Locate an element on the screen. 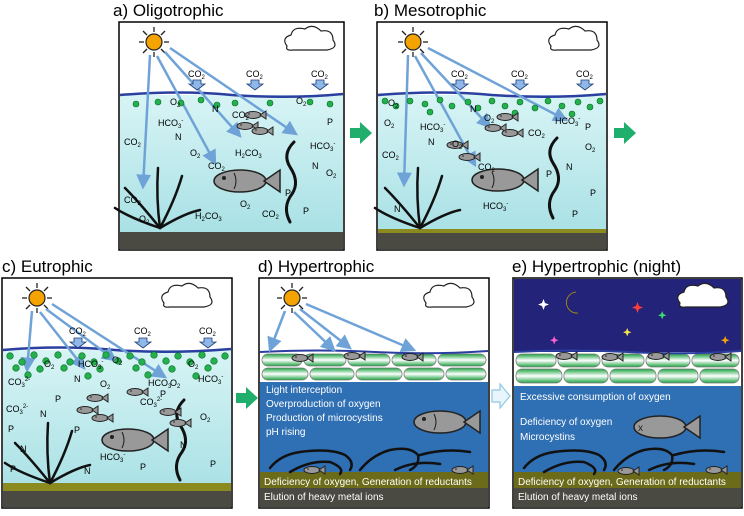 The image size is (744, 516). water-surface is located at coordinates (231, 95).